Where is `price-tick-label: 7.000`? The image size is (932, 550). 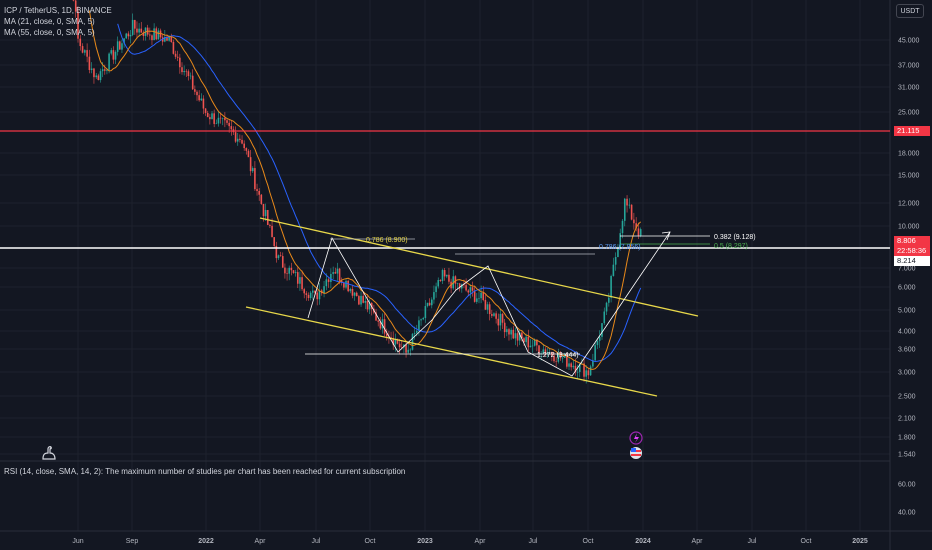
price-tick-label: 7.000 is located at coordinates (907, 269).